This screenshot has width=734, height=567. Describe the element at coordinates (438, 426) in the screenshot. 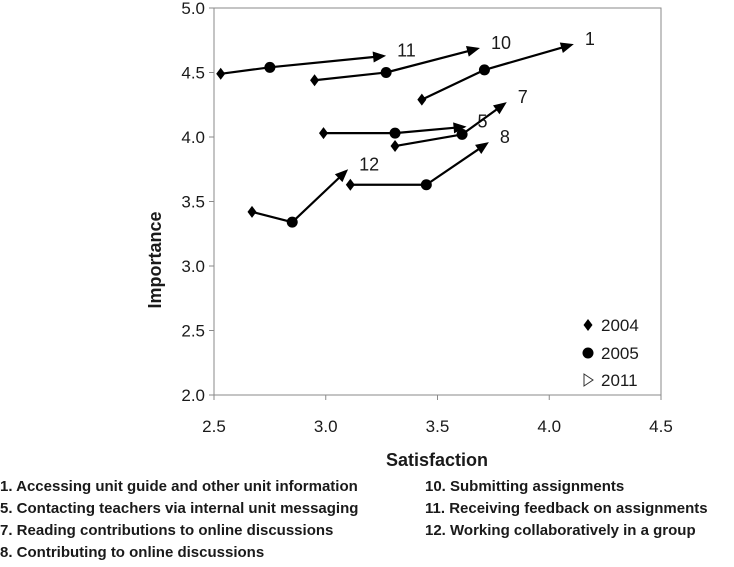

I see `x-tick-label: 3.5` at that location.